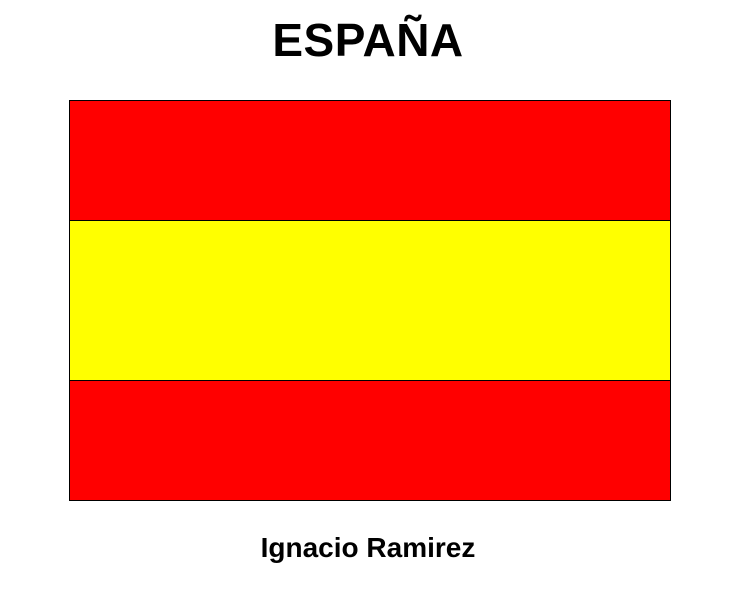 Image resolution: width=736 pixels, height=600 pixels. What do you see at coordinates (368, 40) in the screenshot?
I see `page-title: ESPAÑA` at bounding box center [368, 40].